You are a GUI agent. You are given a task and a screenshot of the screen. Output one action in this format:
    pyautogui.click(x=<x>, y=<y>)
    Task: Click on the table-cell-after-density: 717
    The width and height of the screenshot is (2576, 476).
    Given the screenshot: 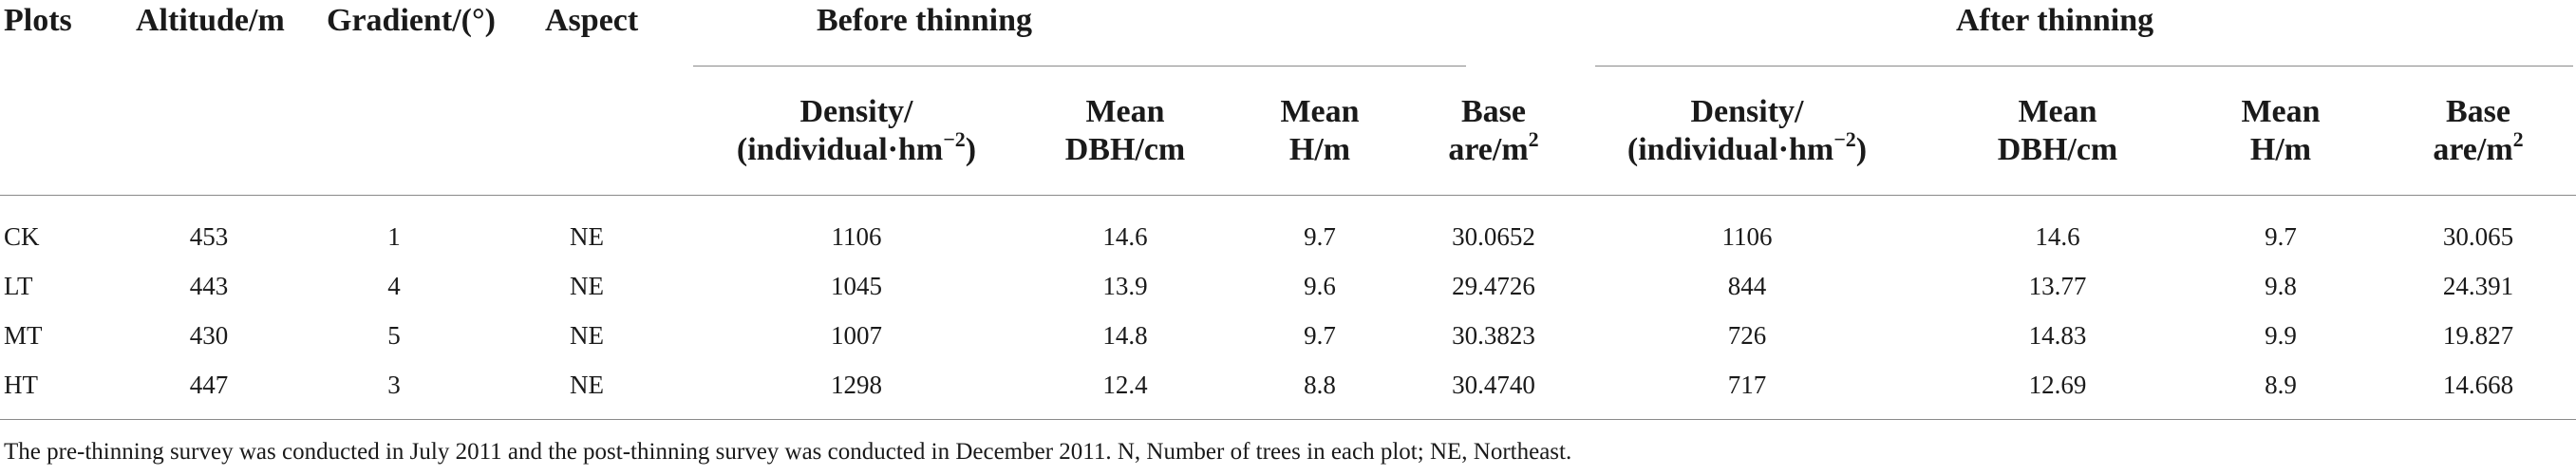 What is the action you would take?
    pyautogui.click(x=1747, y=385)
    